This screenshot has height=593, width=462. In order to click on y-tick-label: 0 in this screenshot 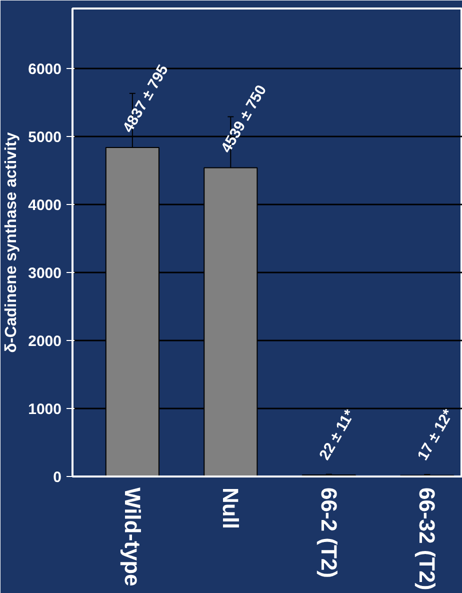, I will do `click(57, 477)`.